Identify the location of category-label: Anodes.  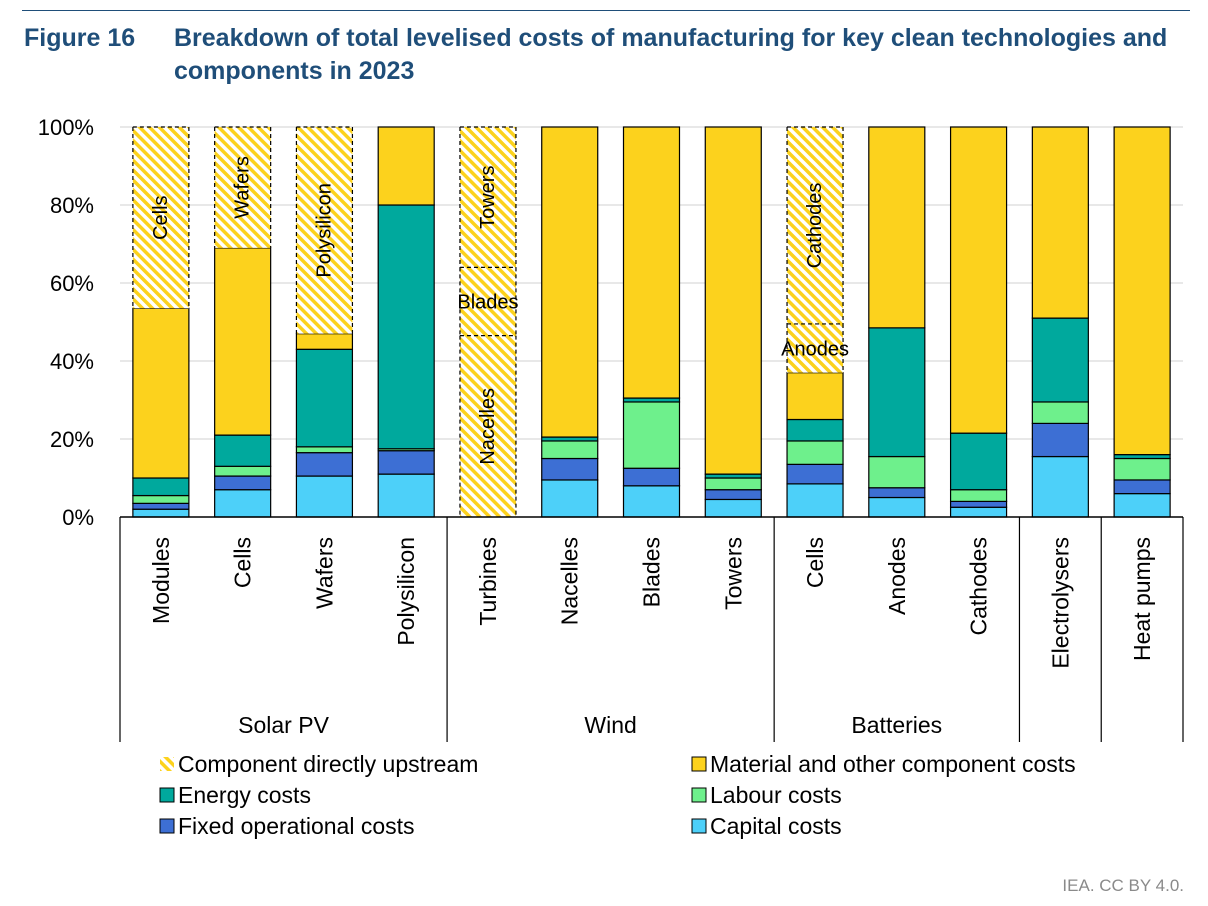
(897, 576).